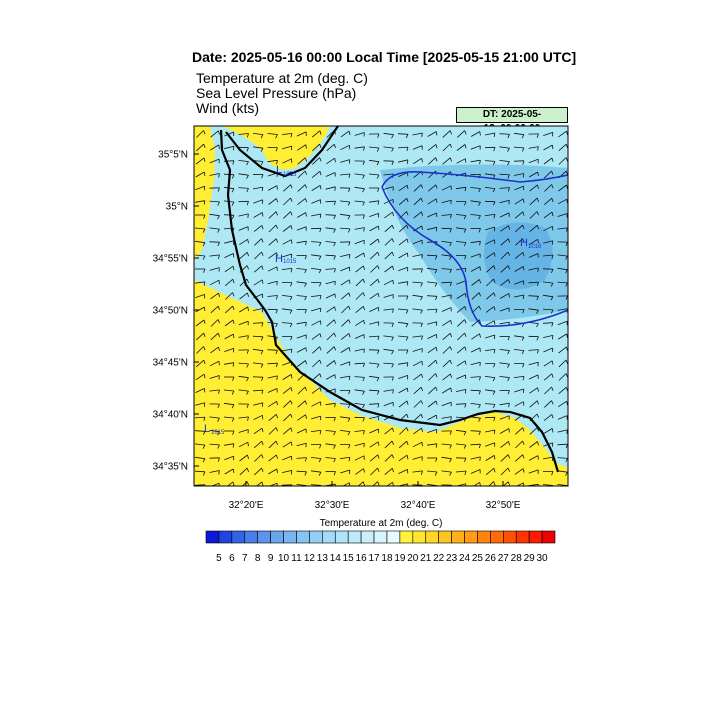 The width and height of the screenshot is (720, 720). Describe the element at coordinates (465, 558) in the screenshot. I see `colorbar-label: 24` at that location.